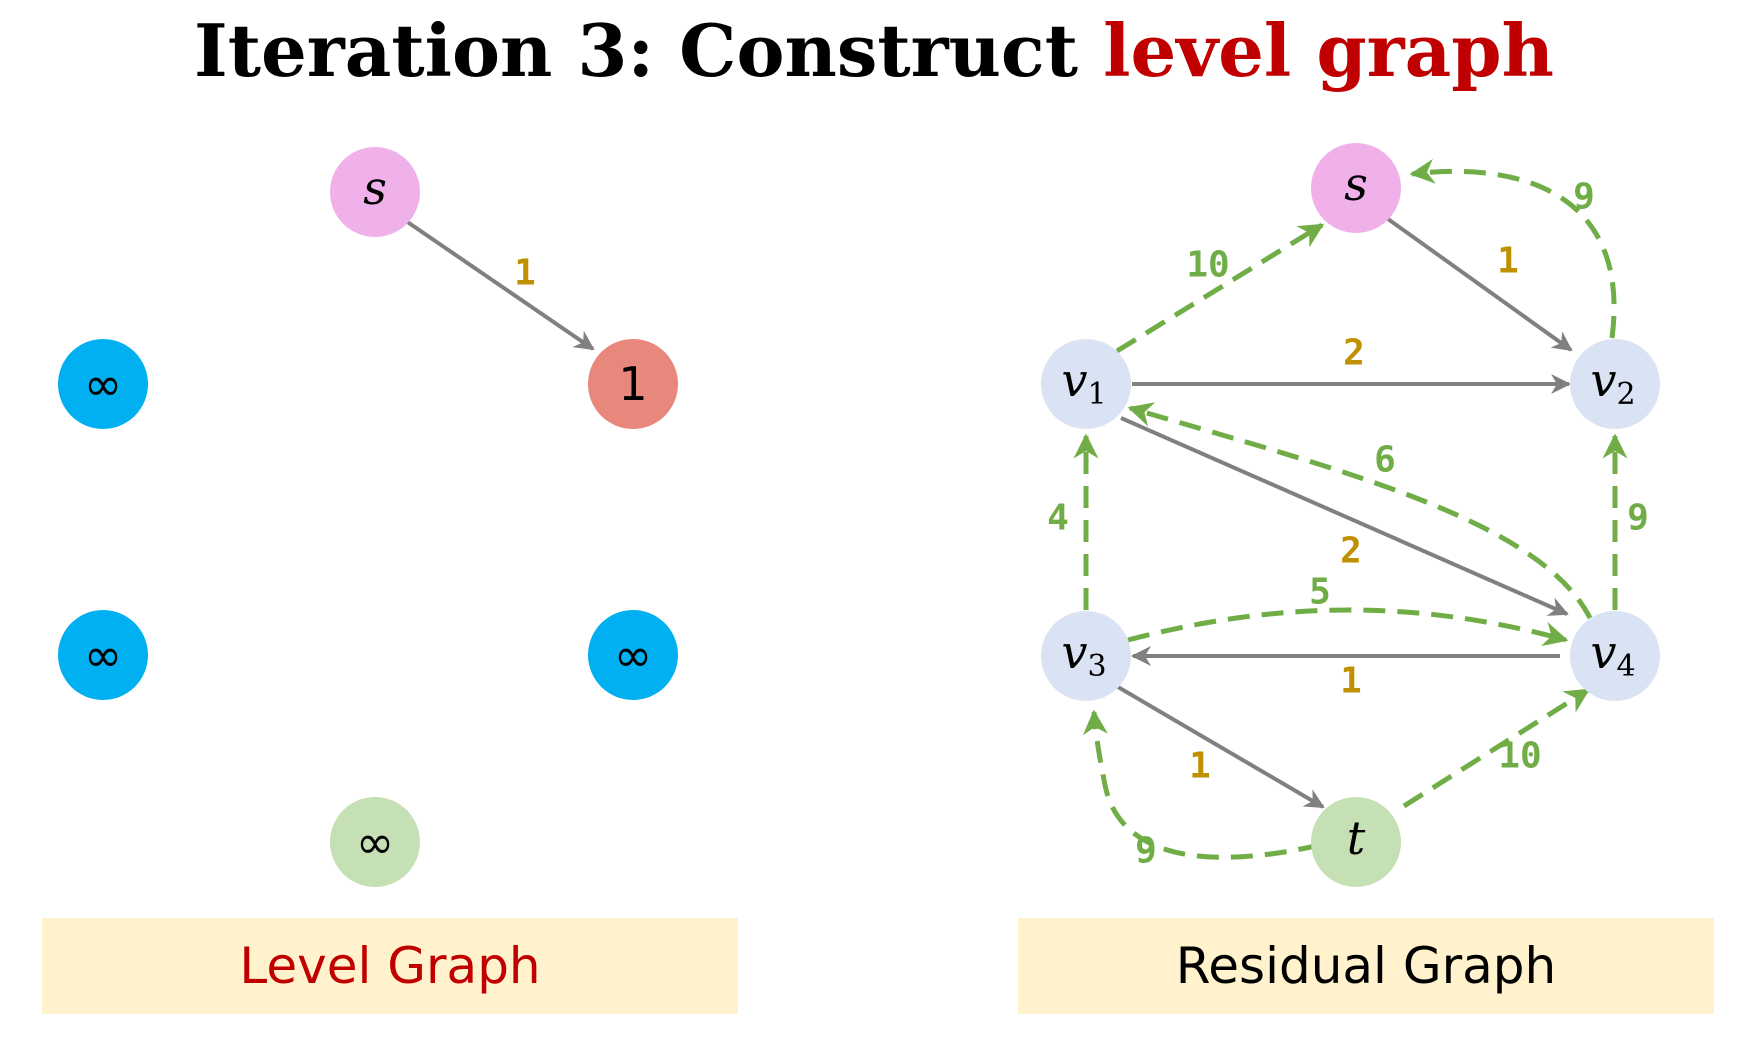 This screenshot has height=1044, width=1748. I want to click on level-node-v4-label: ∞, so click(633, 655).